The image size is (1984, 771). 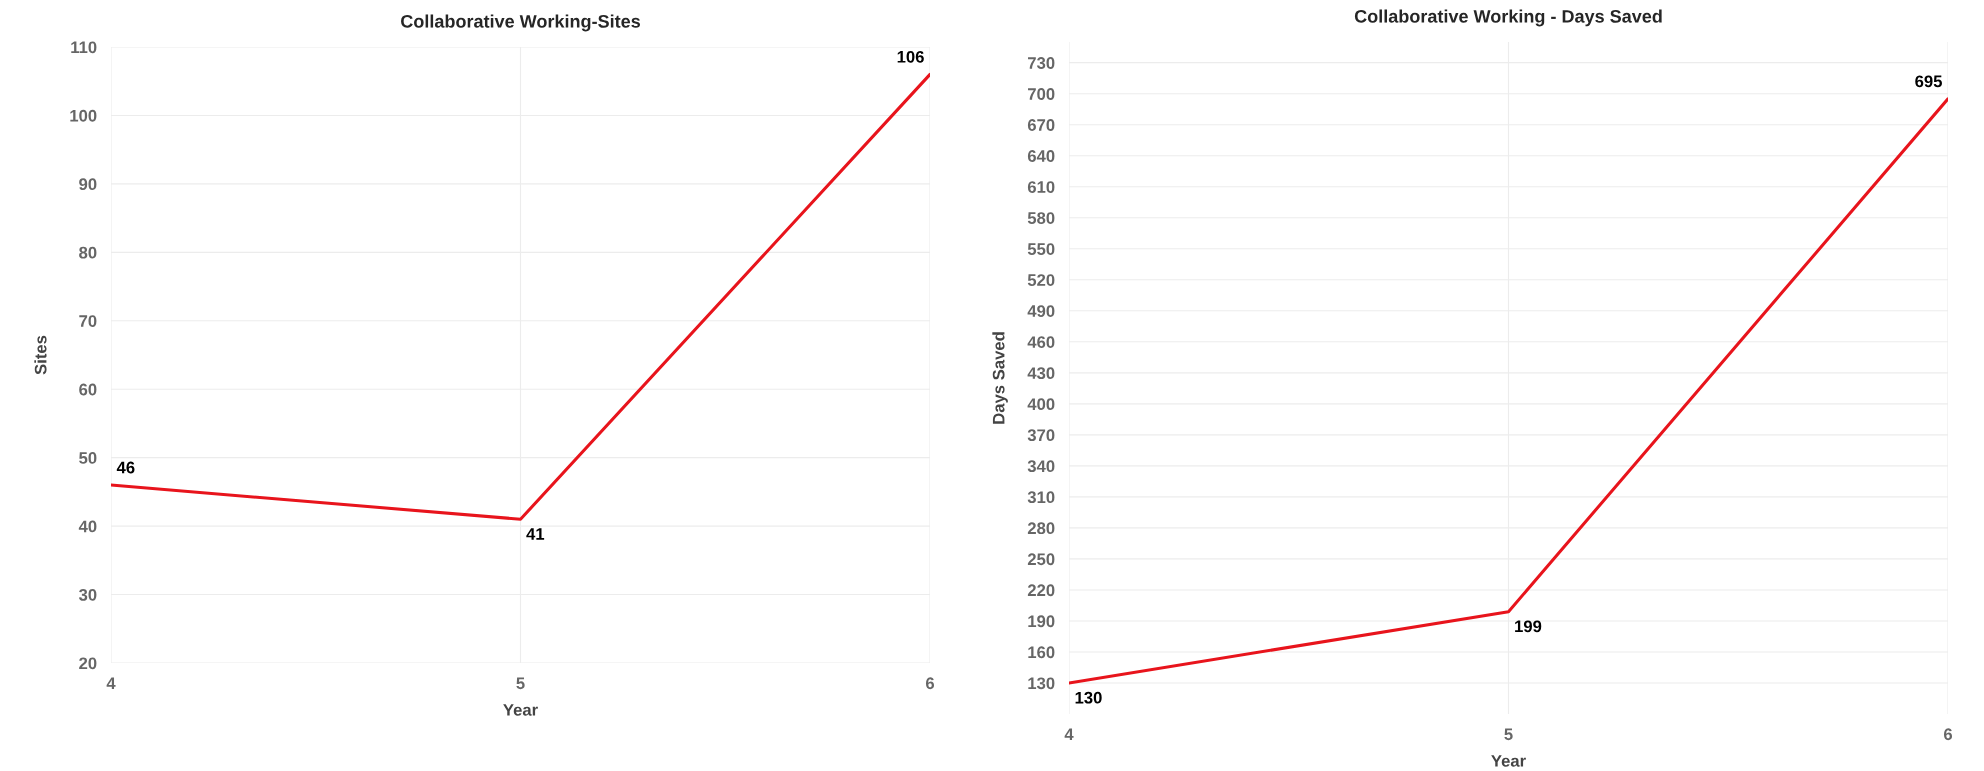 I want to click on y-tick-label: 550, so click(x=1041, y=249).